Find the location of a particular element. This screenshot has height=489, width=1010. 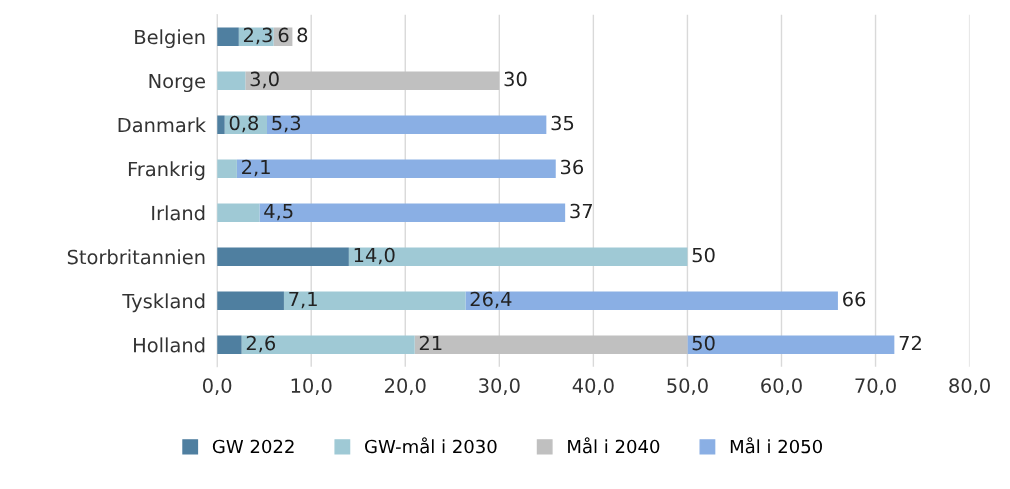

data-label: 14,0 is located at coordinates (374, 256).